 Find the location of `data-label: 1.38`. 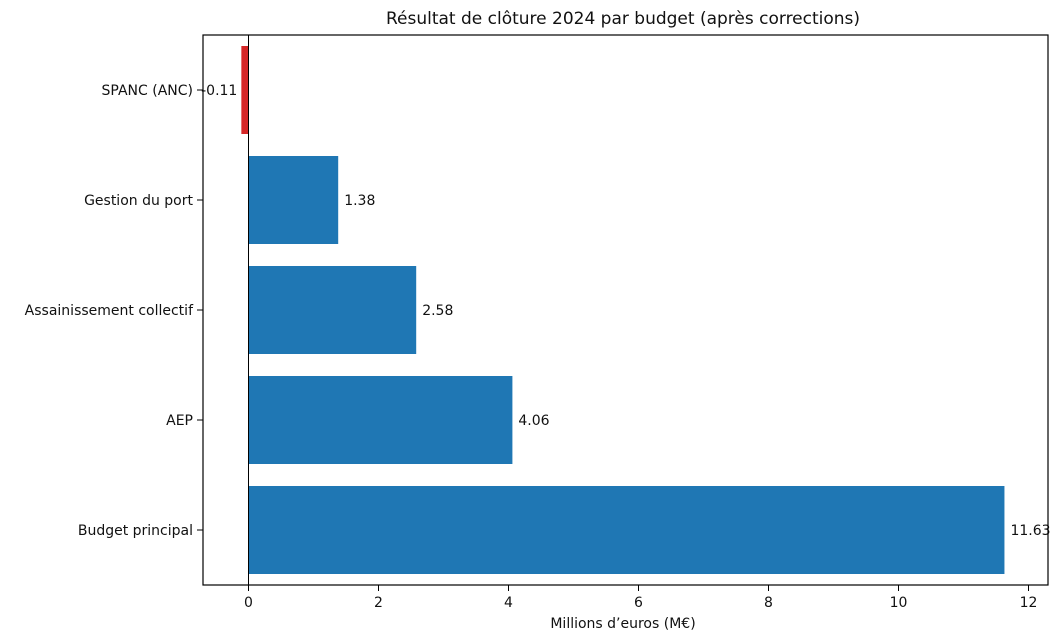

data-label: 1.38 is located at coordinates (359, 201).